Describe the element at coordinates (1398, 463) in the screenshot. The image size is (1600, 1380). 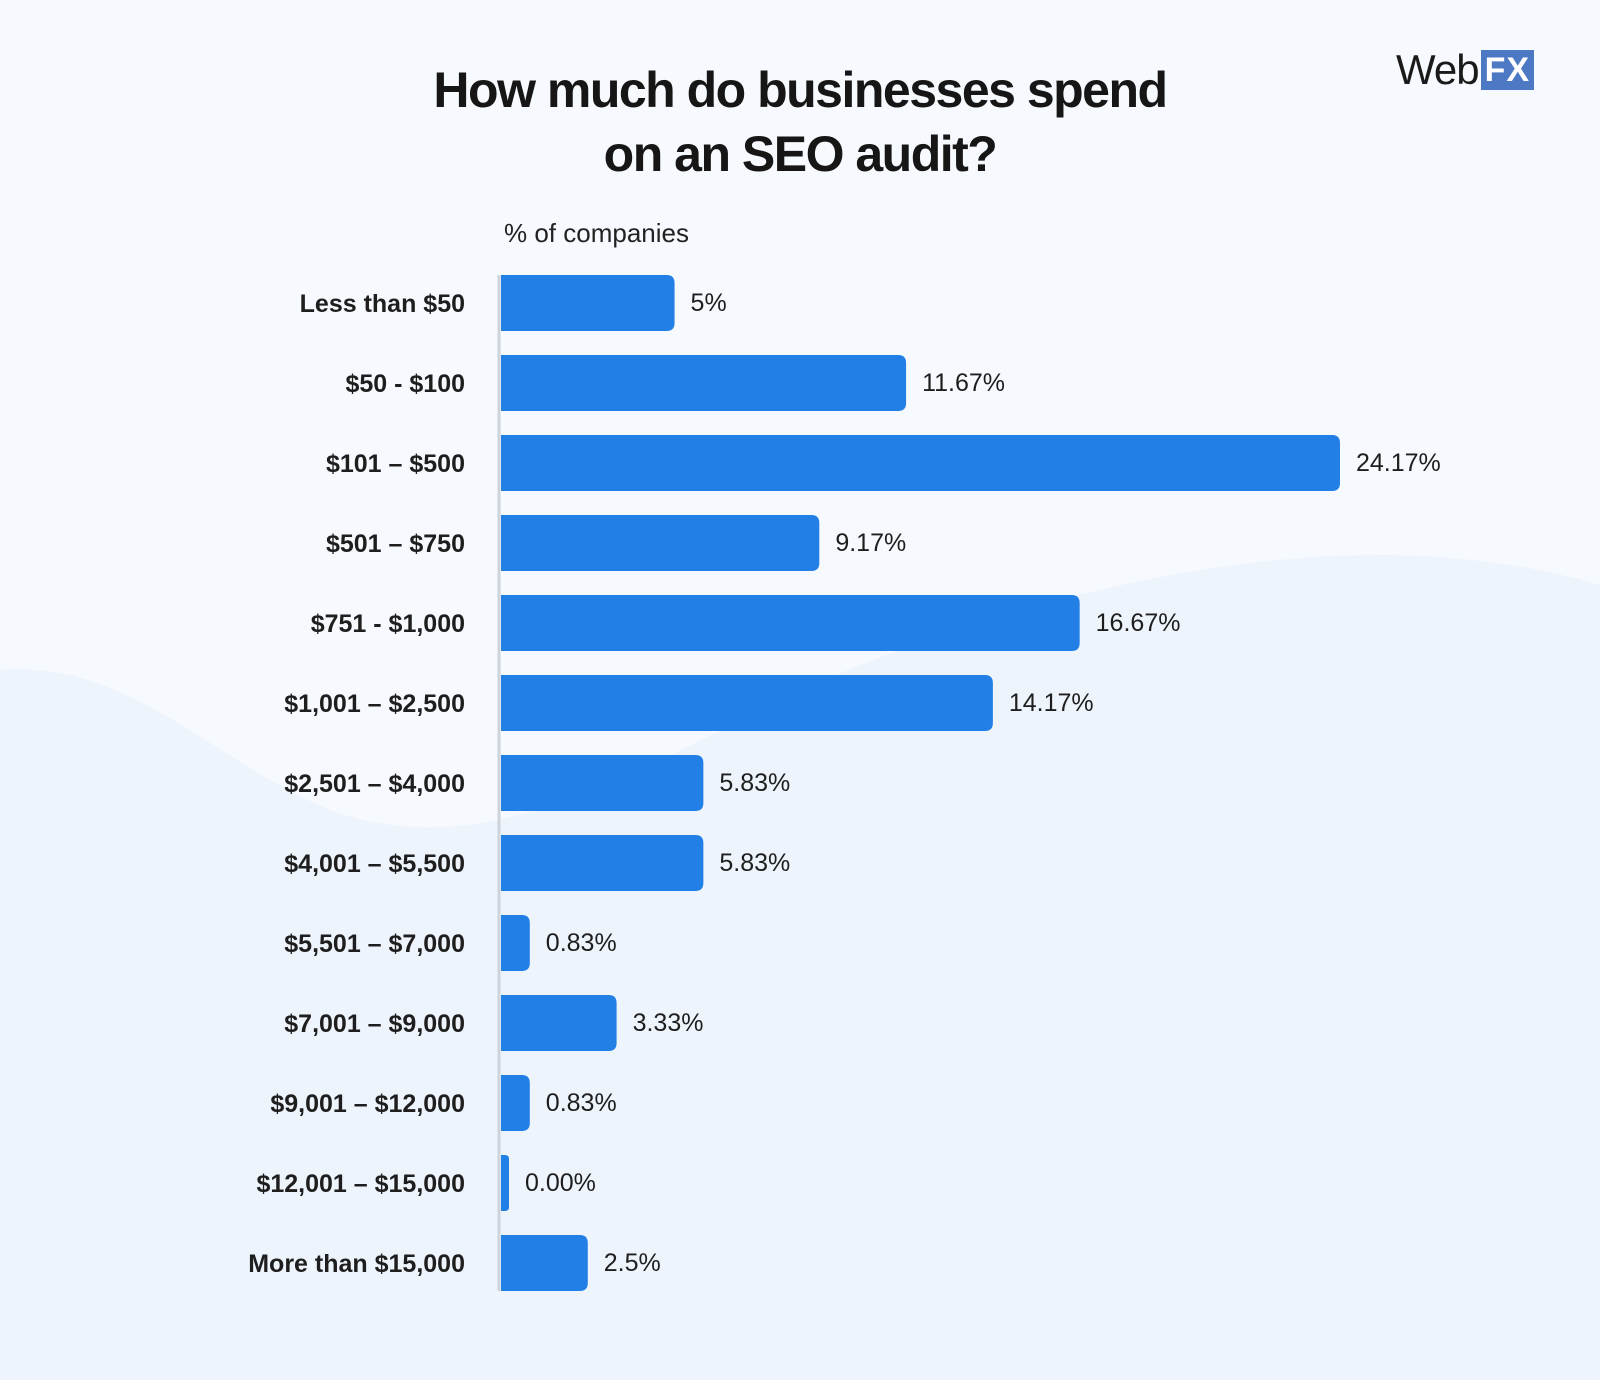
I see `value-label-101-500: 24.17%` at that location.